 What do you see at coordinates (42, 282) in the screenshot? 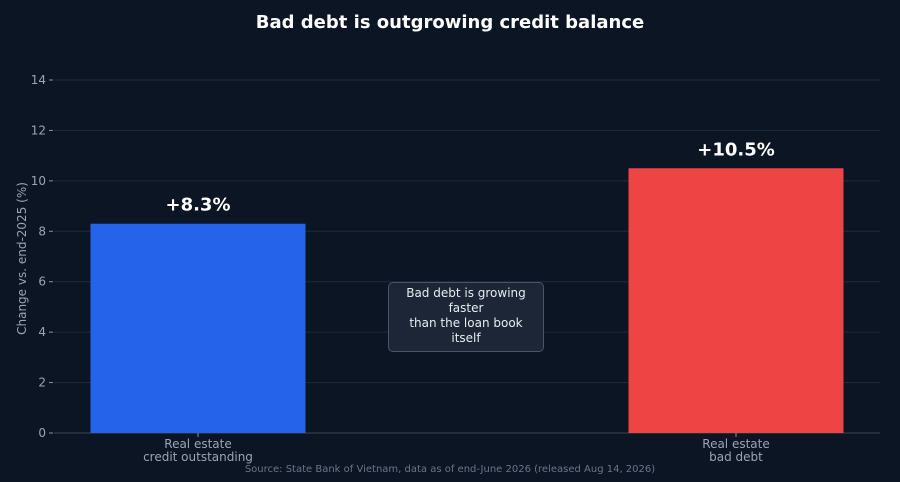
I see `y-tick-label-6: 6` at bounding box center [42, 282].